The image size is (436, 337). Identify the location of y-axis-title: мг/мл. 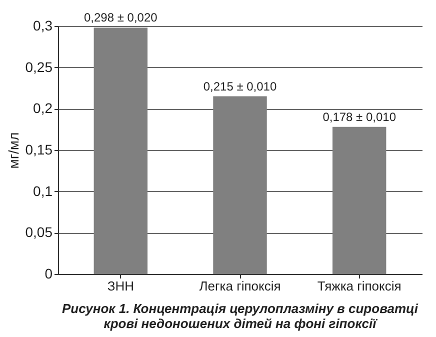
(13, 150).